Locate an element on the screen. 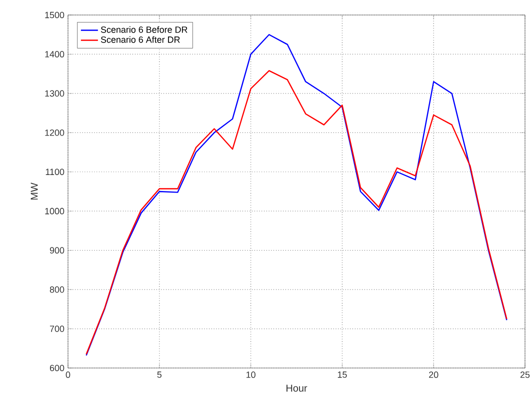 The image size is (531, 416). y-tick-label: 600 is located at coordinates (57, 368).